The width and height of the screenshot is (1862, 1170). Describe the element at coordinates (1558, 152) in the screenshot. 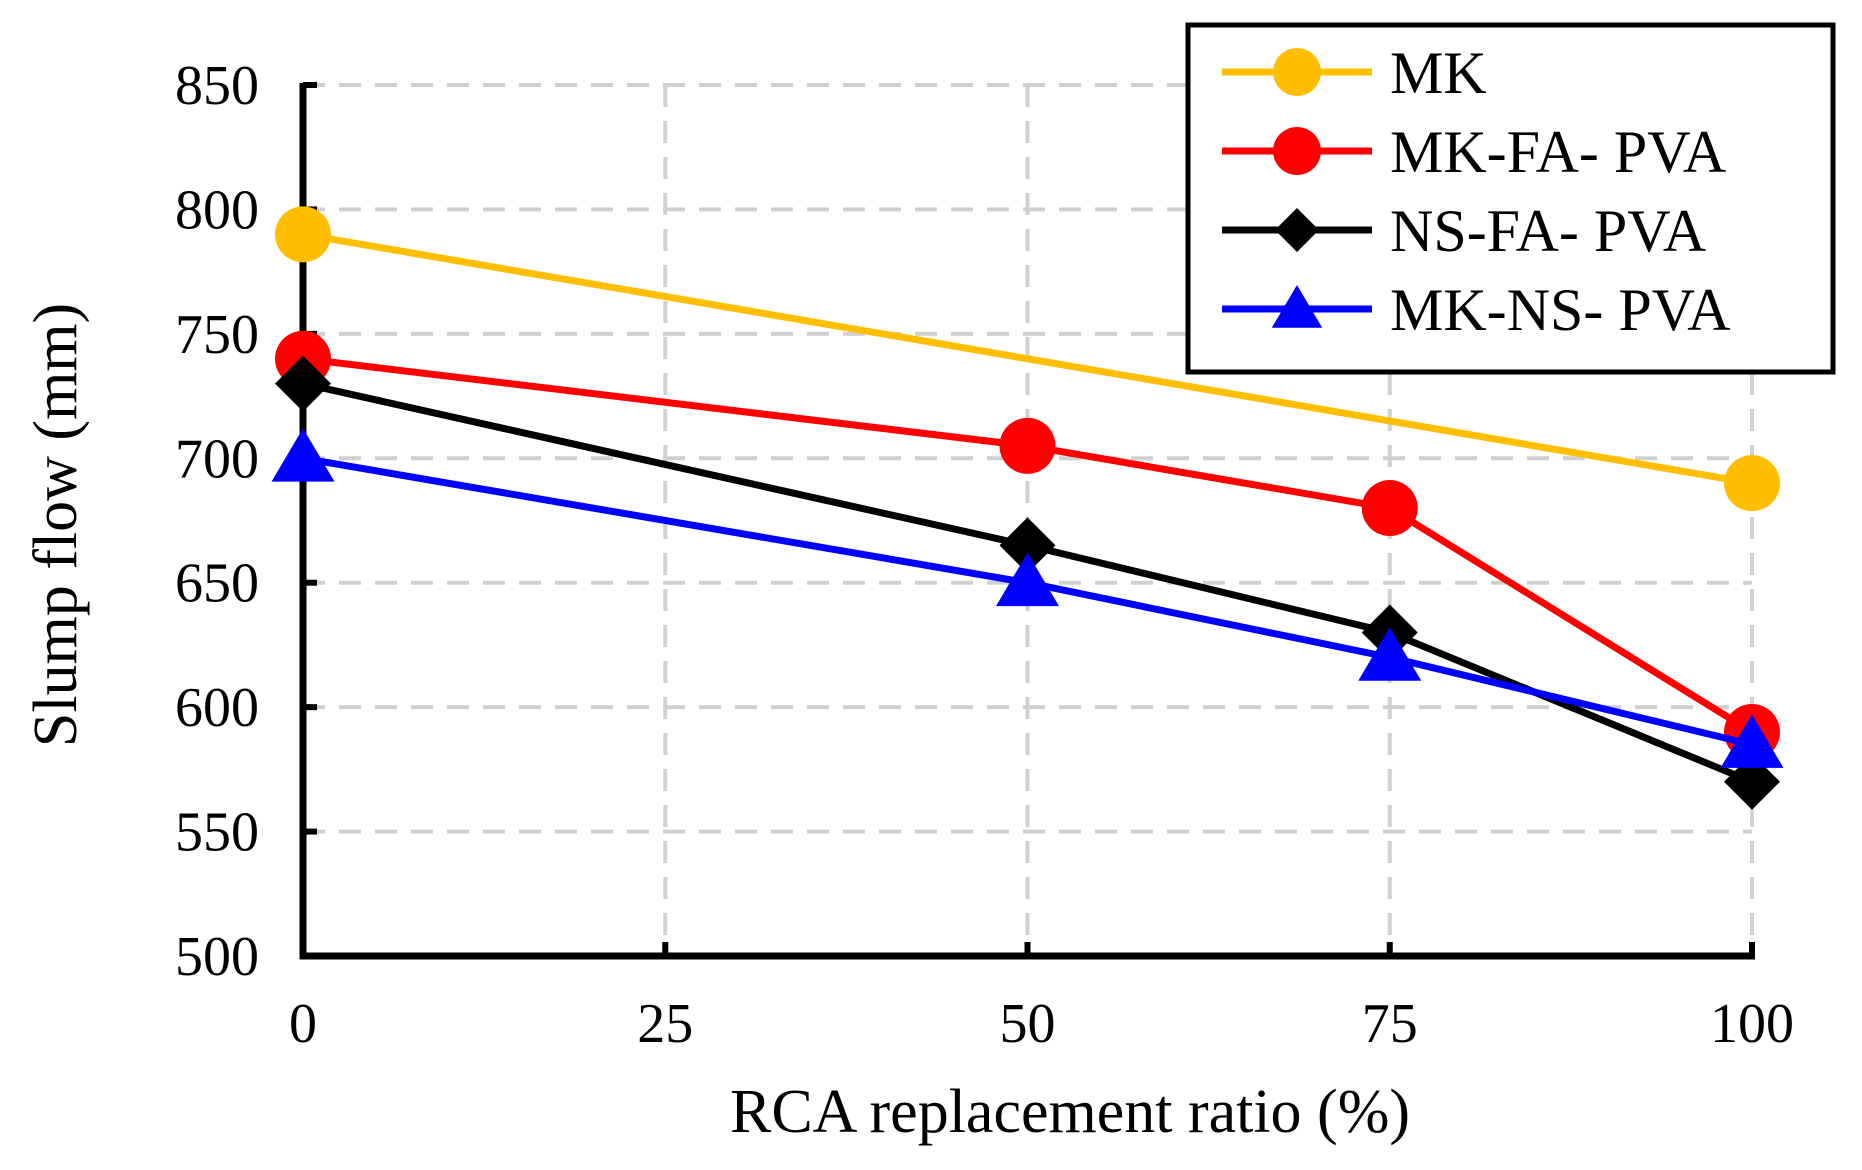

I see `legend-label: MK-FA- PVA` at that location.